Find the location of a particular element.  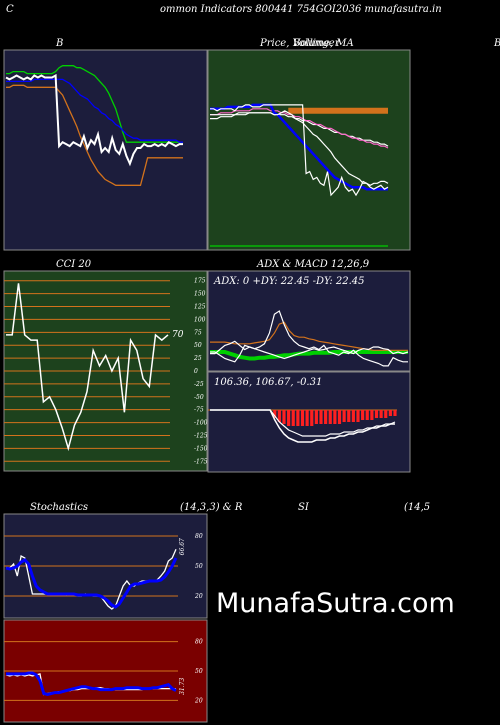

stoch-tick-2: 20 is located at coordinates (198, 596).